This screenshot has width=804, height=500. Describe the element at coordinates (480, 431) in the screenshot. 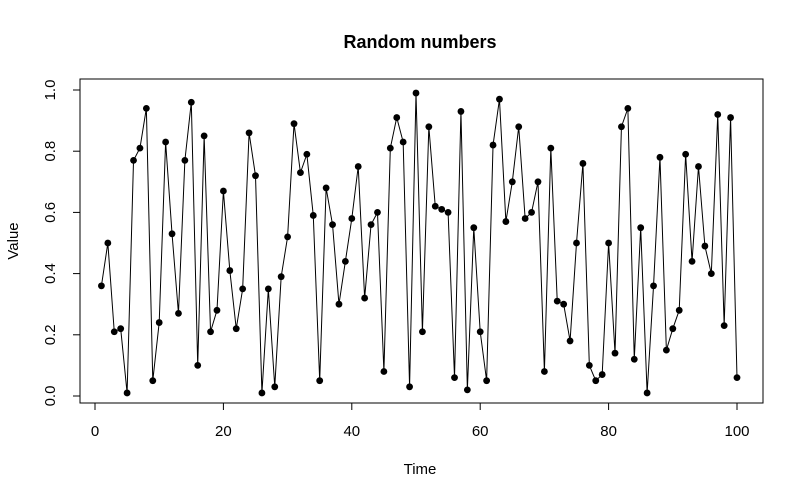

I see `x-tick-label: 60` at that location.